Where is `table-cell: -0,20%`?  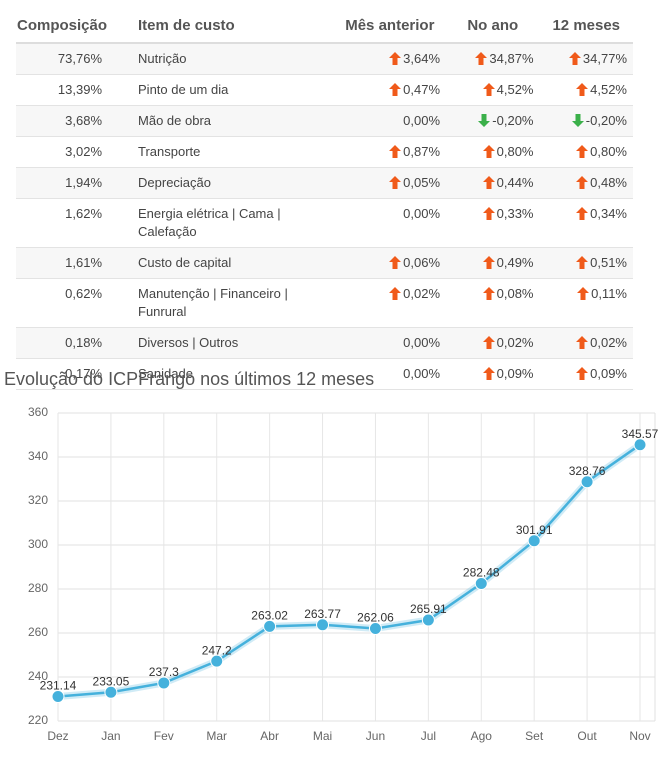
table-cell: -0,20% is located at coordinates (493, 121).